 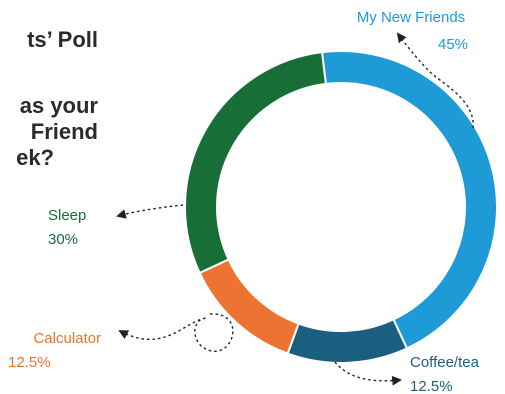 What do you see at coordinates (347, 341) in the screenshot?
I see `donut-slice-coffee-tea` at bounding box center [347, 341].